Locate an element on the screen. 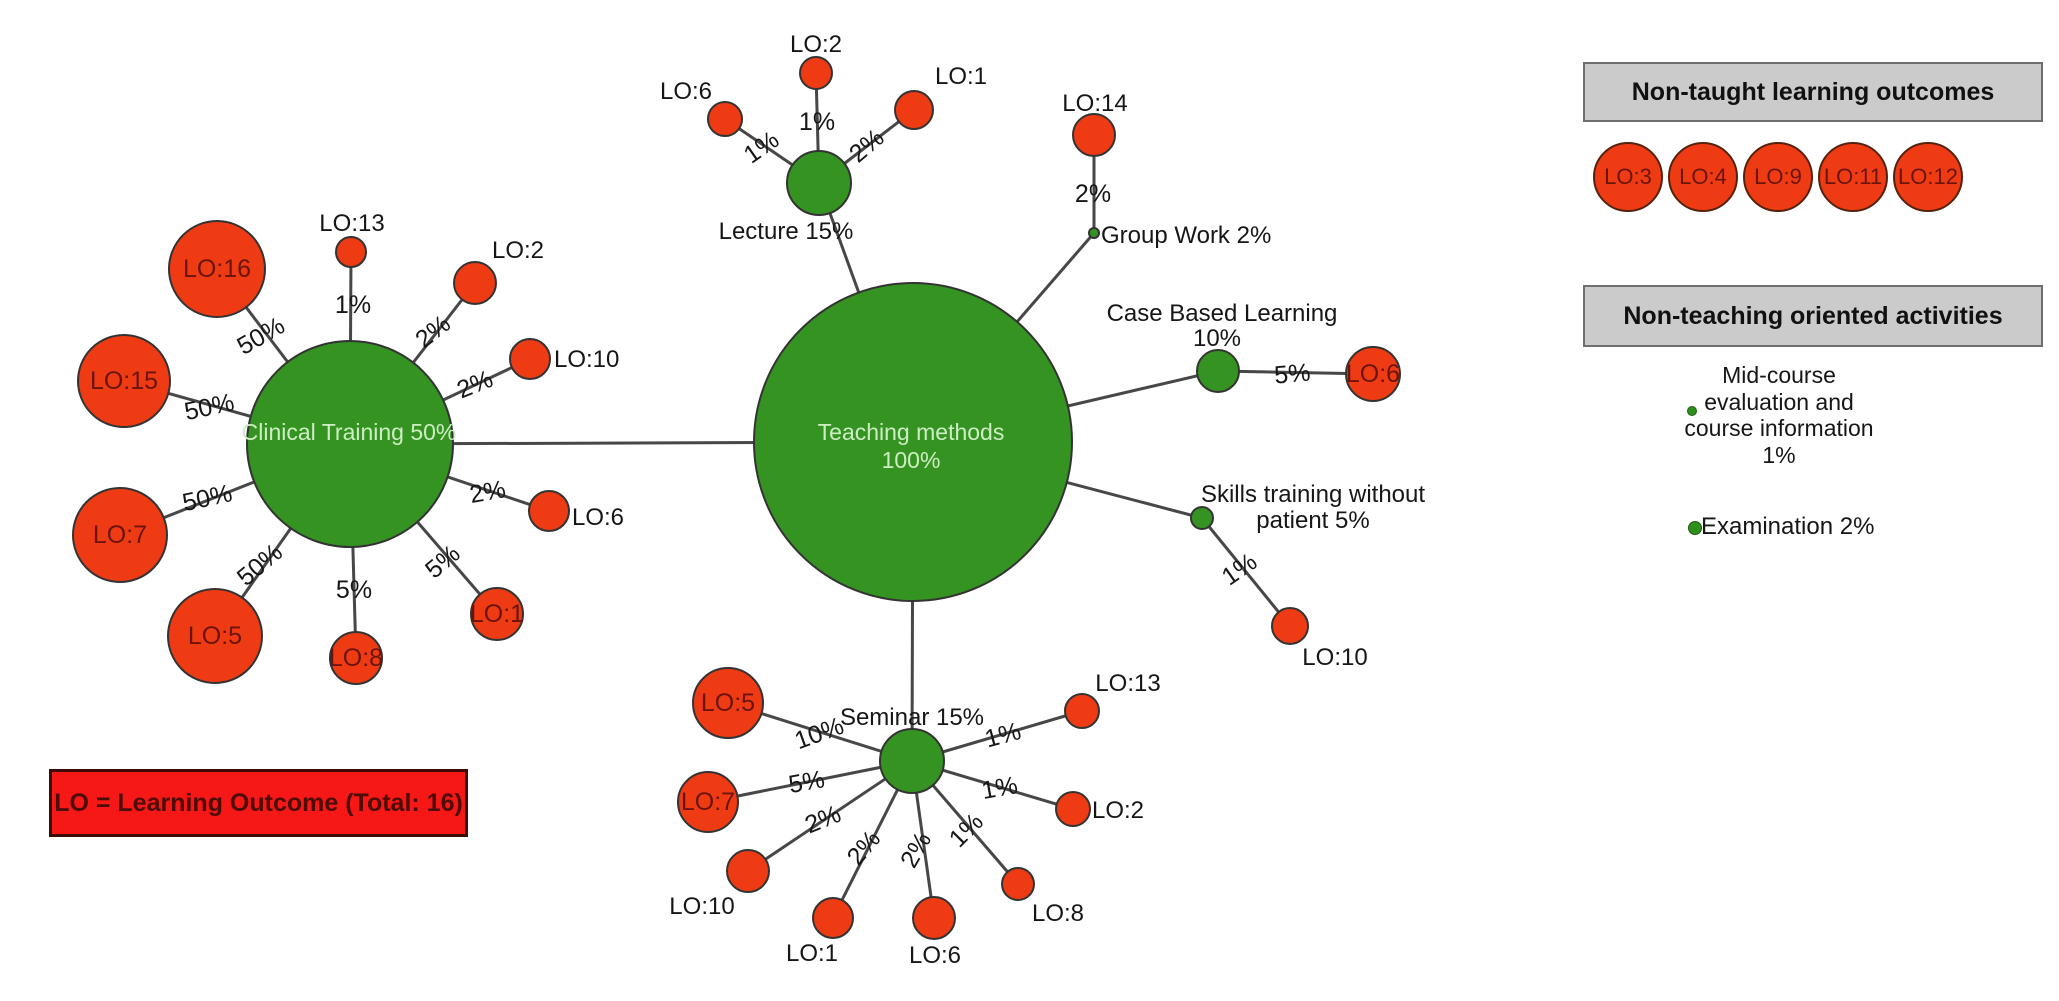  label-sem-lo5: LO:5 is located at coordinates (728, 703).